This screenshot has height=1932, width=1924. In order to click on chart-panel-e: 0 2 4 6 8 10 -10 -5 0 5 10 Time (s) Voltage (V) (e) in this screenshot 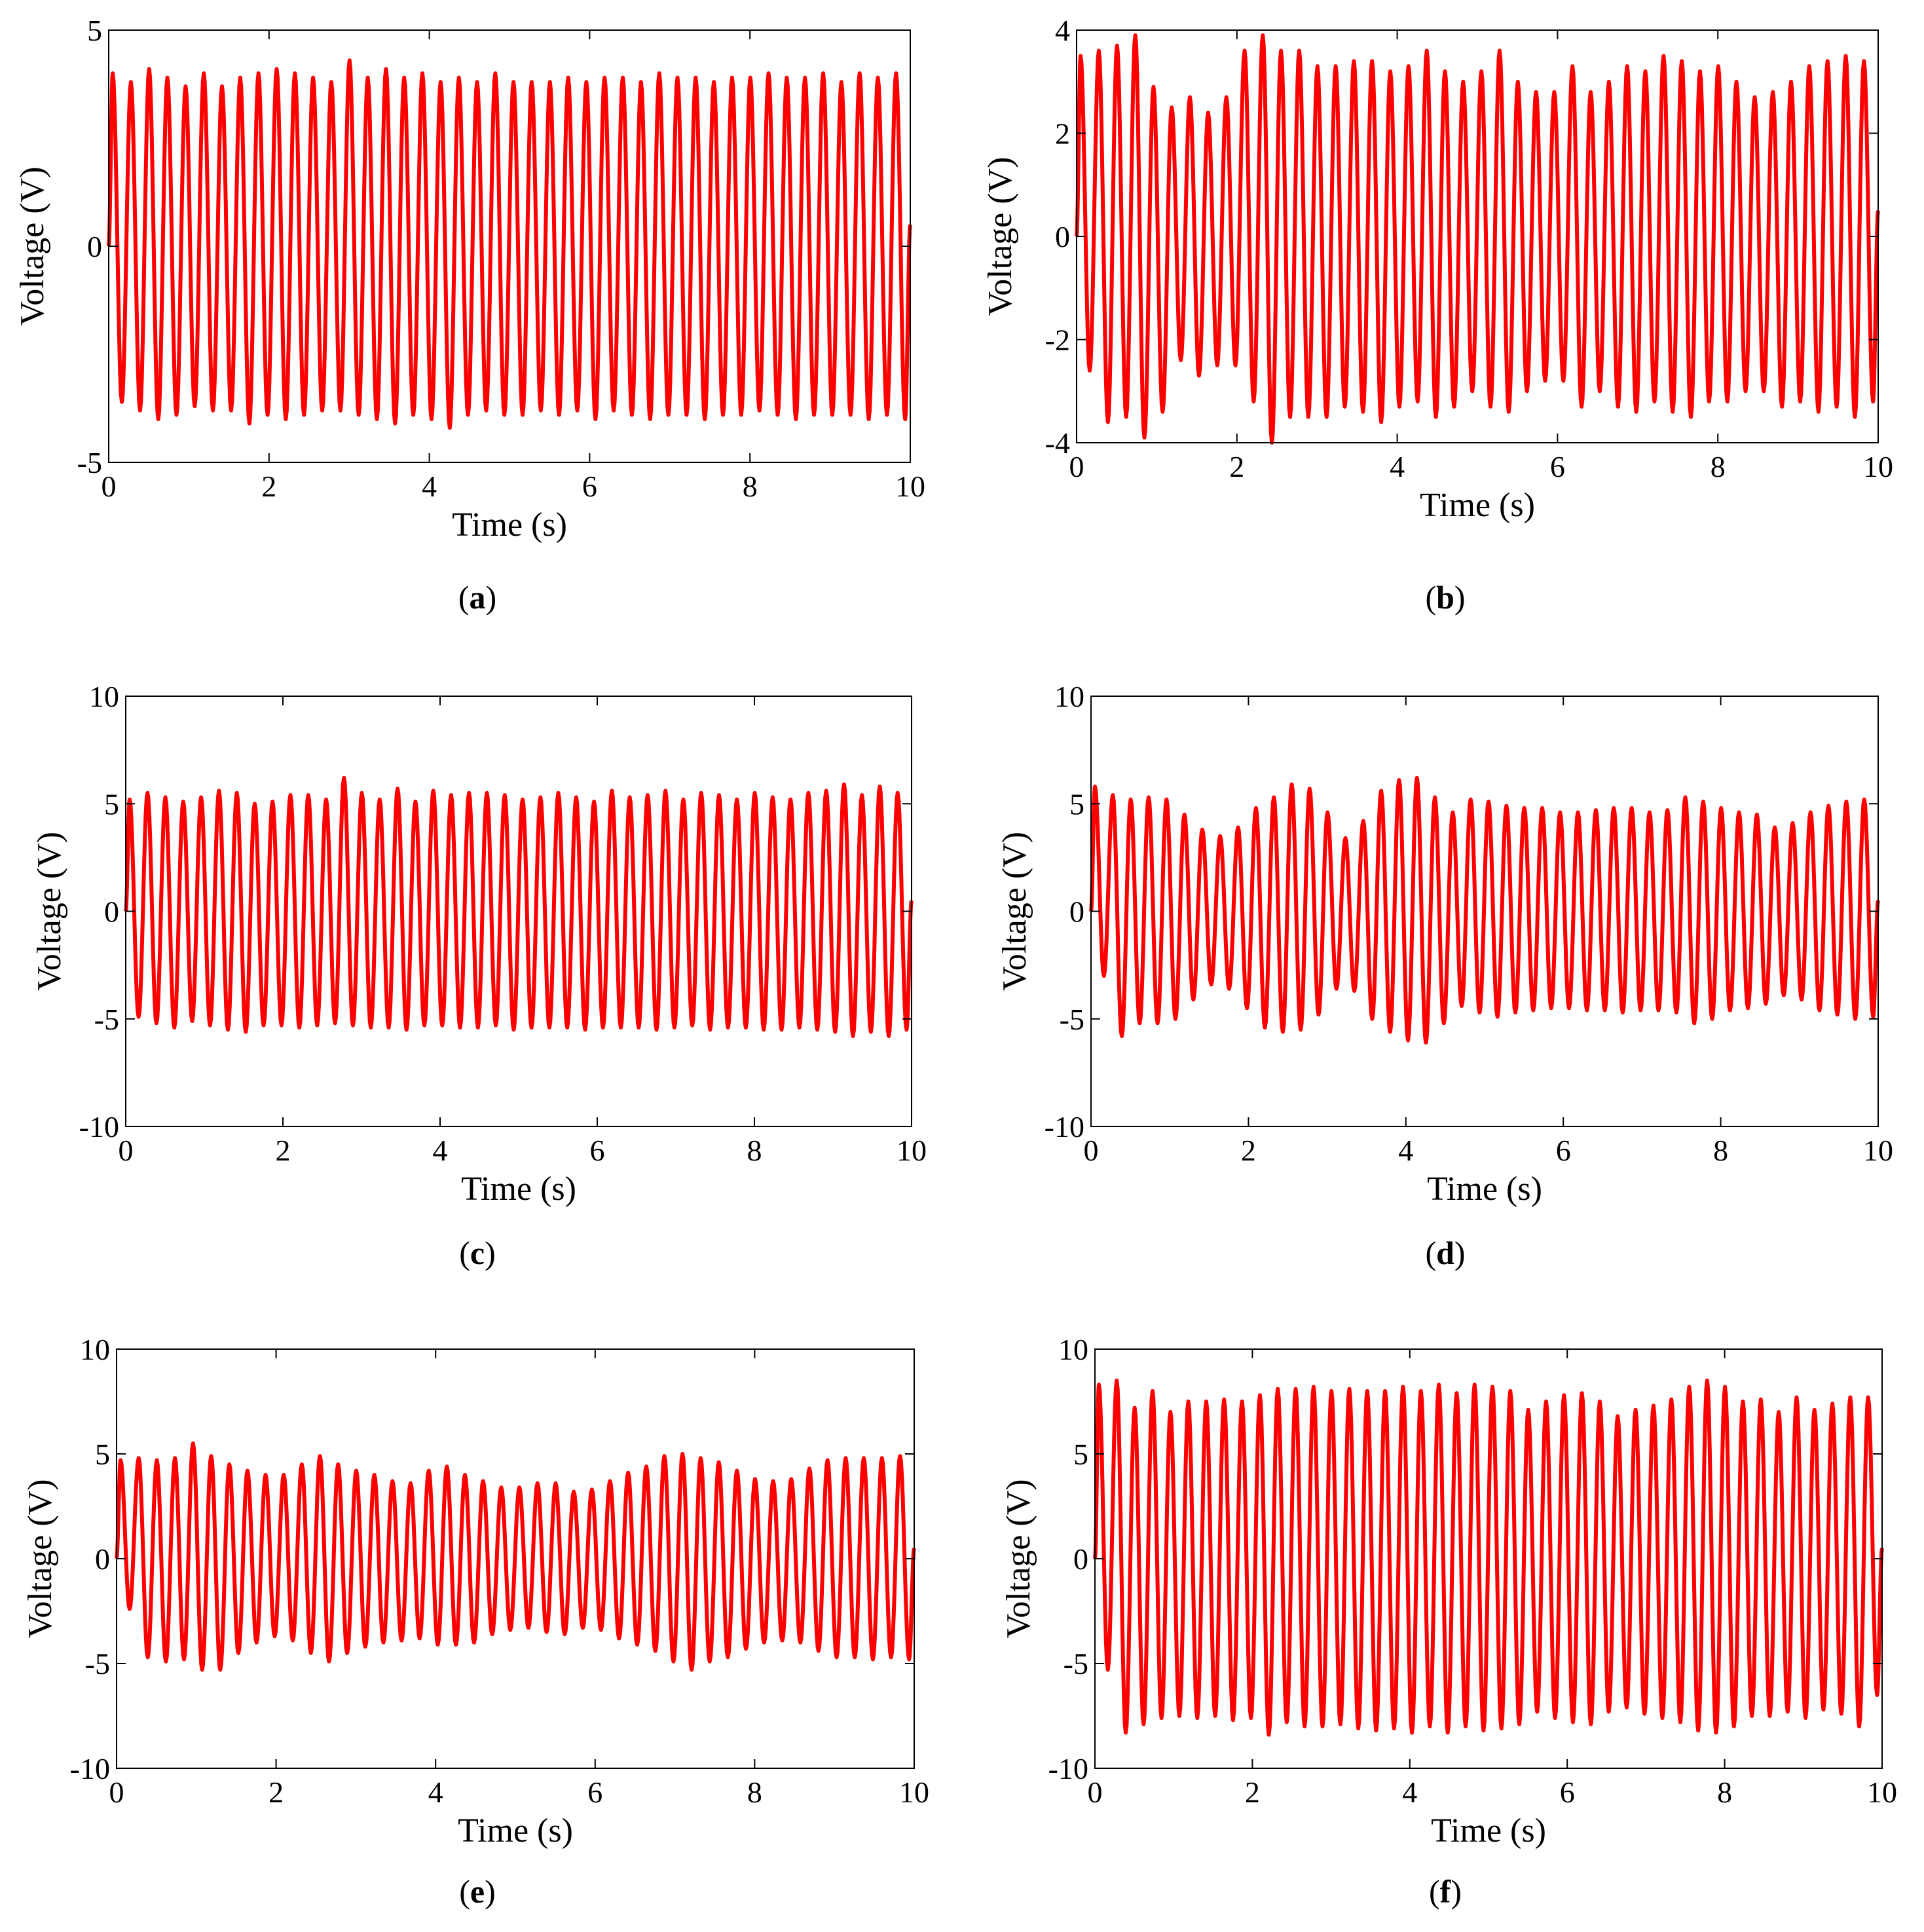, I will do `click(475, 1622)`.